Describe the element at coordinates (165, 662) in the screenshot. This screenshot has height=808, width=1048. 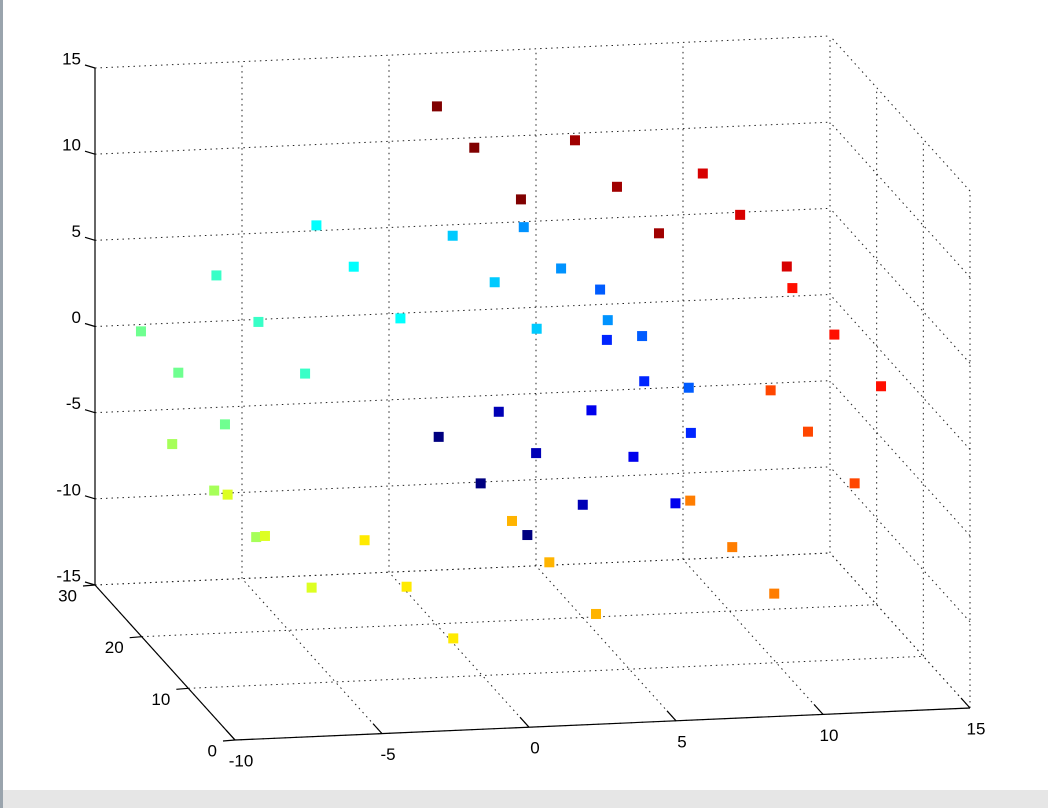
I see `y-axis-line` at that location.